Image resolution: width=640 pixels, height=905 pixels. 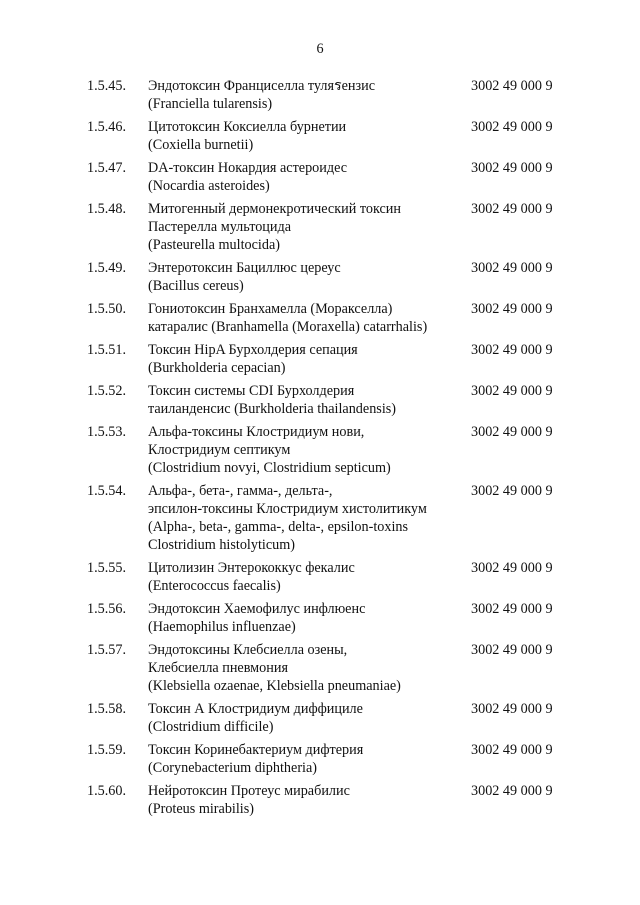 What do you see at coordinates (219, 450) in the screenshot?
I see `description-line: Клостридиум септикум` at bounding box center [219, 450].